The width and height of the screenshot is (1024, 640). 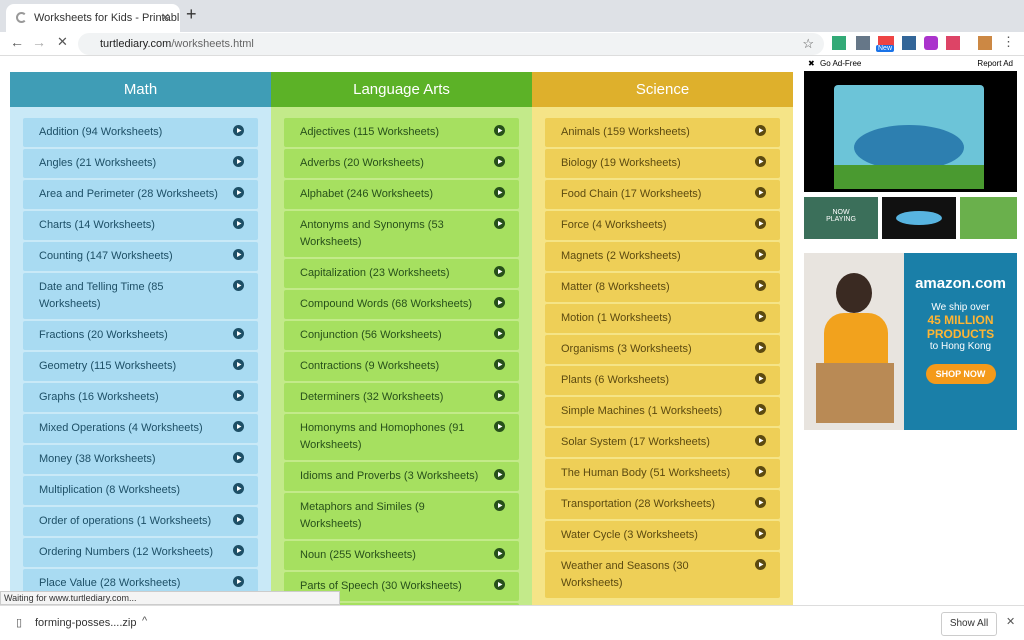 I want to click on topic-label: Place Value (28 Worksheets), so click(x=110, y=583).